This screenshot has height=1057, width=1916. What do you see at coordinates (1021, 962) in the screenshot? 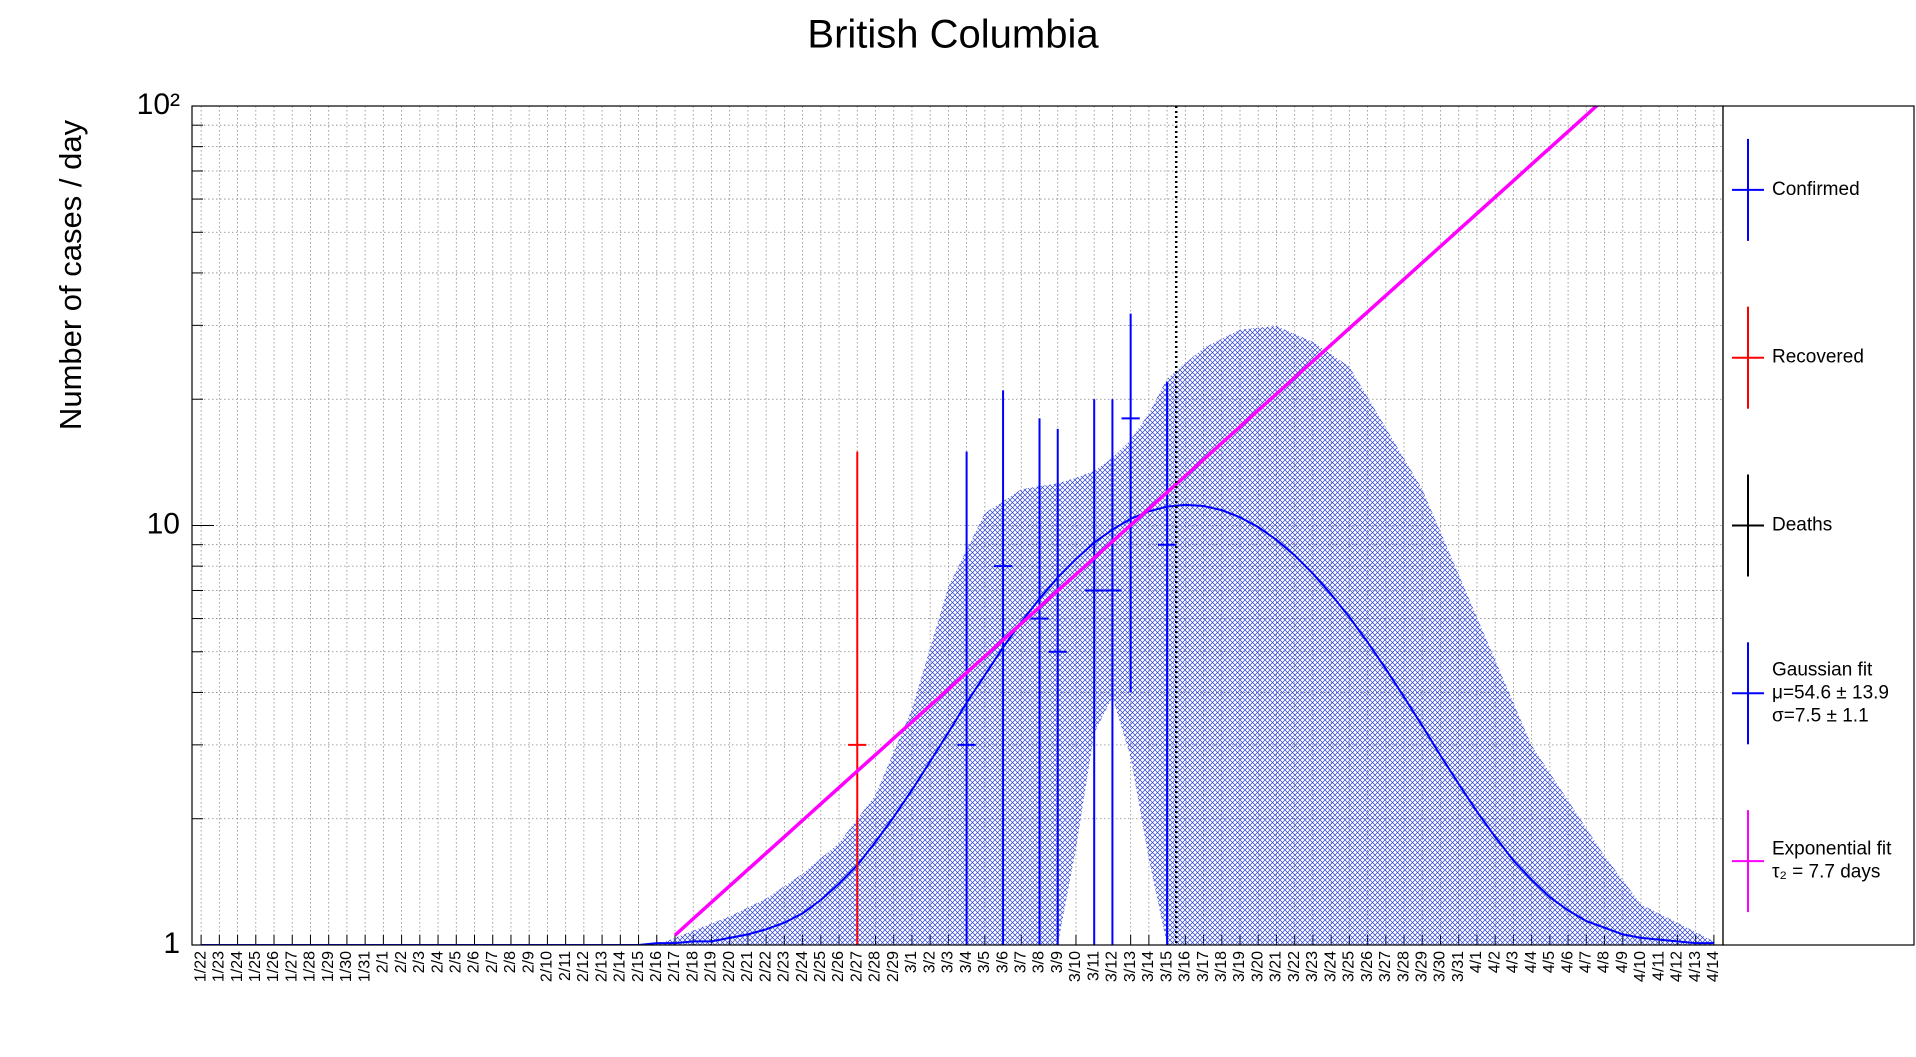
I see `x-tick-label: 3/7` at bounding box center [1021, 962].